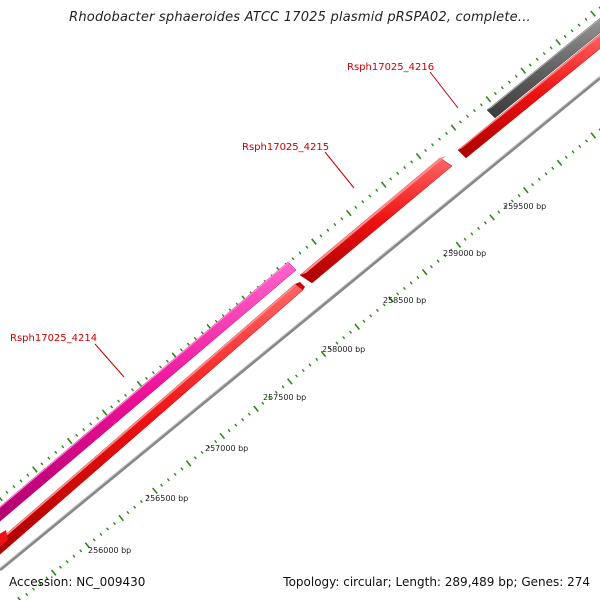 This screenshot has width=600, height=600. What do you see at coordinates (4, 539) in the screenshot?
I see `gene-fragment-left` at bounding box center [4, 539].